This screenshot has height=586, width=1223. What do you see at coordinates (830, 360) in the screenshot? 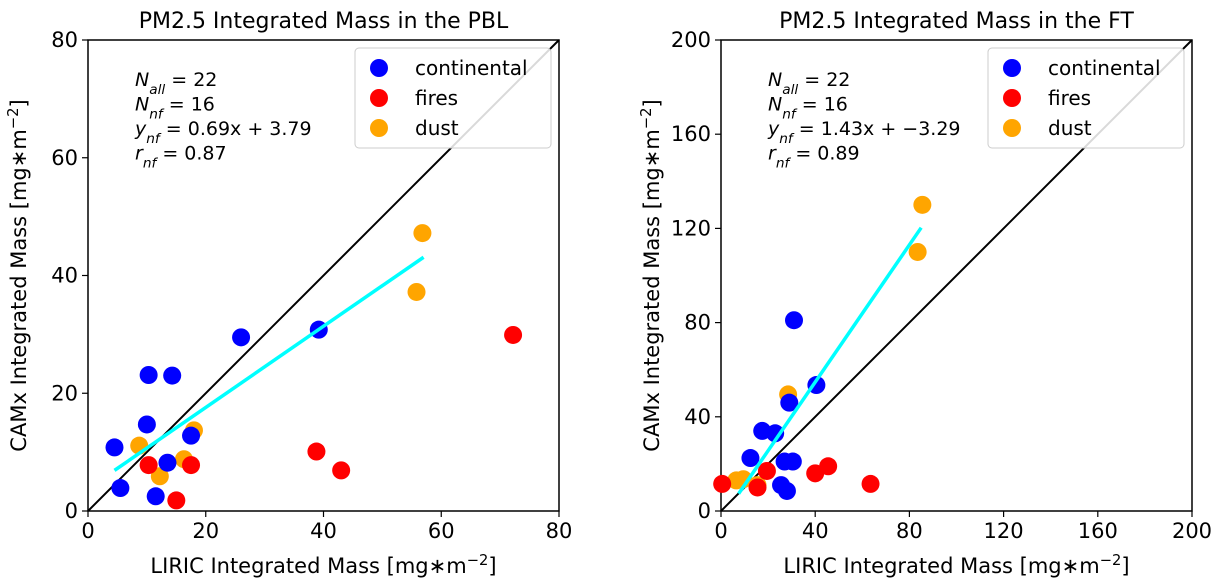
I see `fit-line-ft` at bounding box center [830, 360].